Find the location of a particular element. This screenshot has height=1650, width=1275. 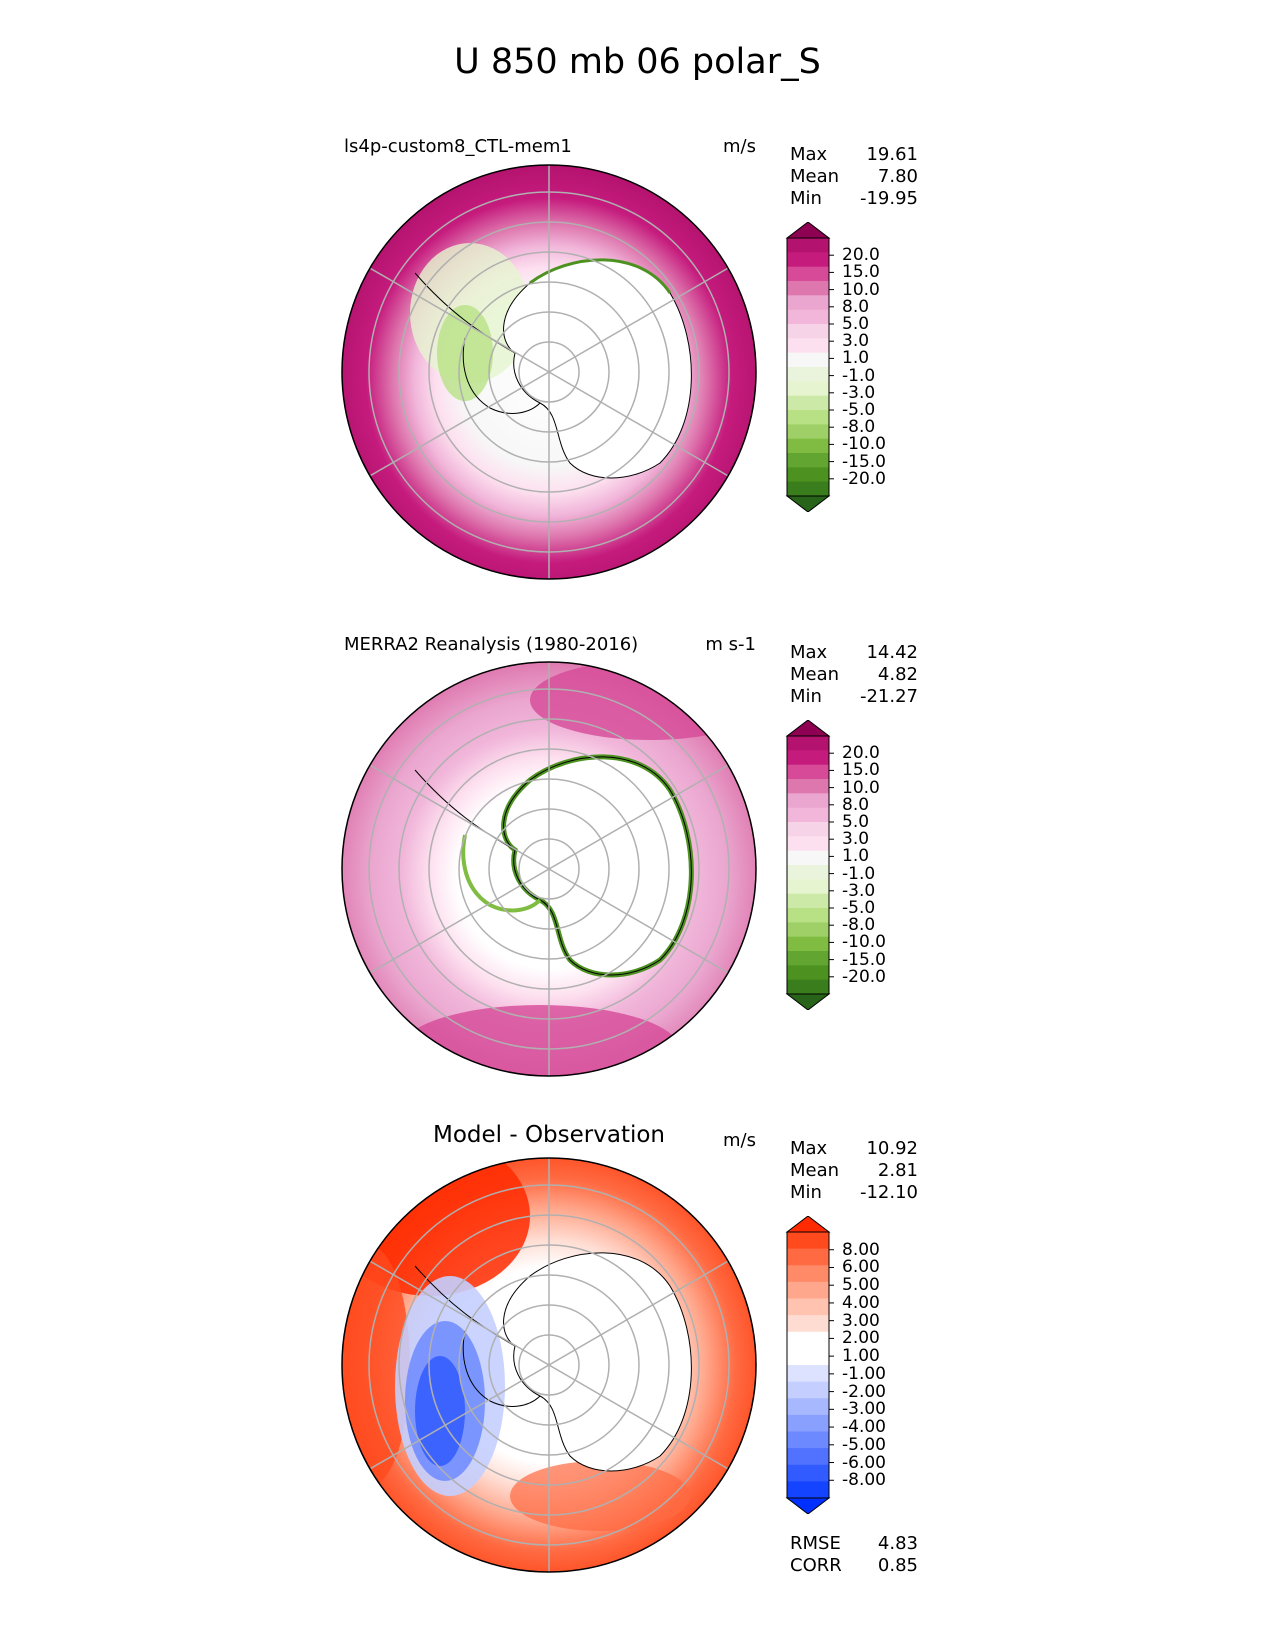

colorbar-tick-label: -5.00 is located at coordinates (864, 1444).